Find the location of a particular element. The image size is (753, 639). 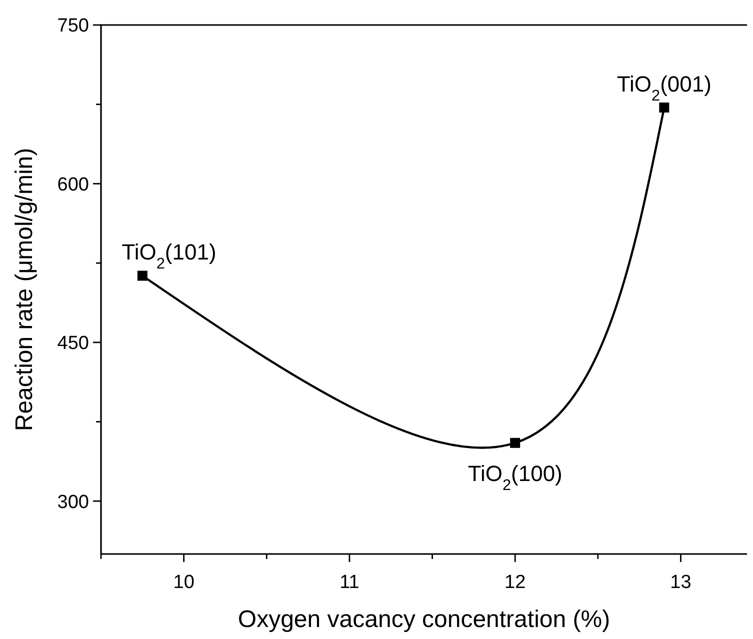

annotation: TiO$_{2}$(100) is located at coordinates (515, 477).